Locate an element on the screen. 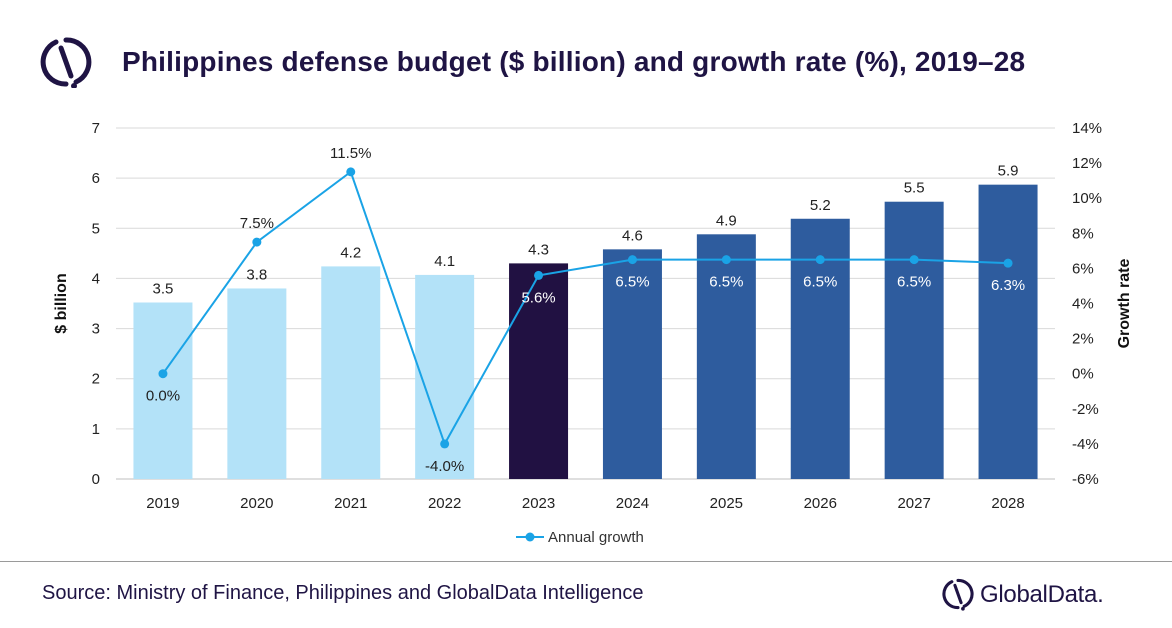  brand-logo: GlobalData. is located at coordinates (1042, 595).